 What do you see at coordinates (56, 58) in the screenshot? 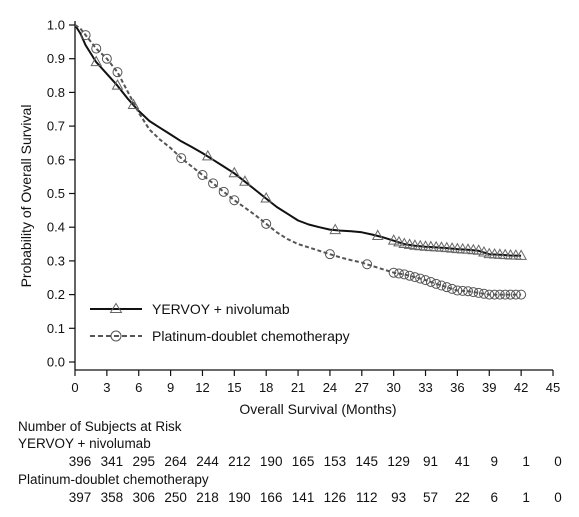
I see `y-tick-label: 0.9` at bounding box center [56, 58].